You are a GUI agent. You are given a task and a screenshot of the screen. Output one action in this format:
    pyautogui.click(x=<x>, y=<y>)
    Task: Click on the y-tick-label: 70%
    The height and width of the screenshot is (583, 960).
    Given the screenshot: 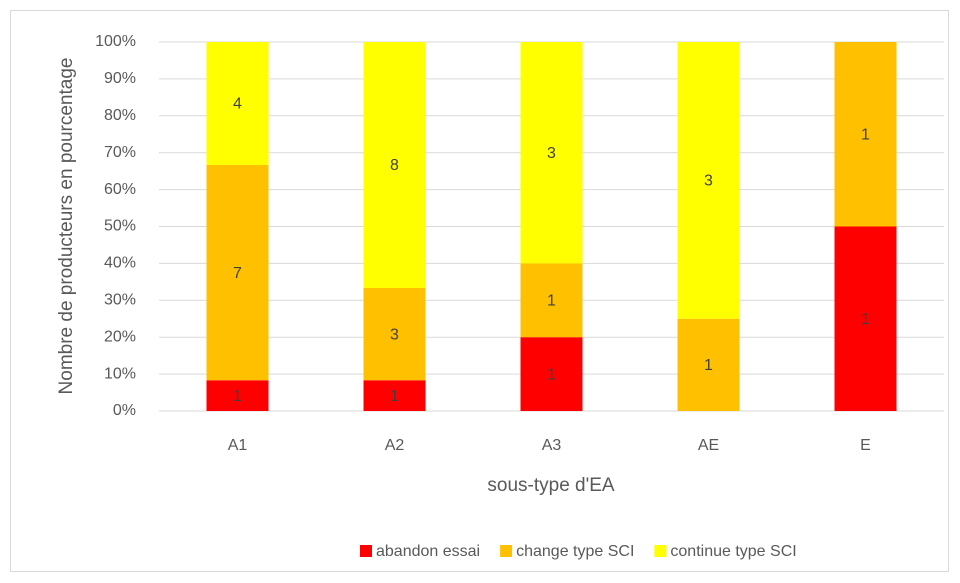 What is the action you would take?
    pyautogui.click(x=120, y=152)
    